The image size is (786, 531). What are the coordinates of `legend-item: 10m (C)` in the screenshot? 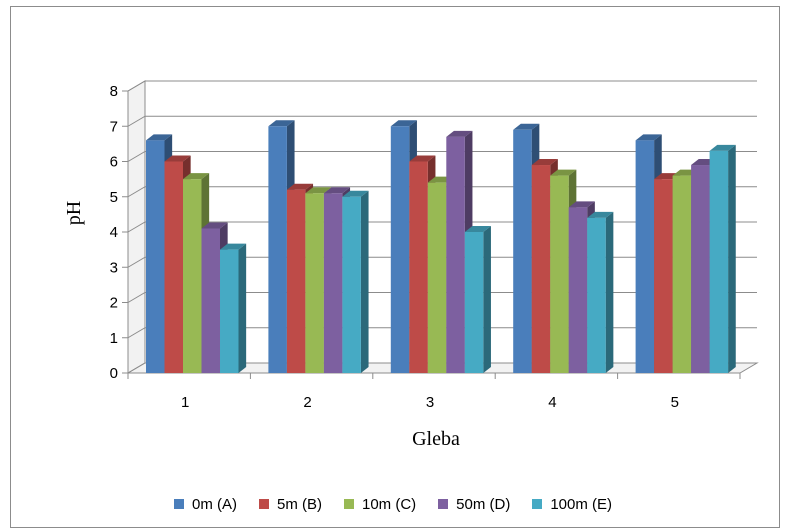 It's located at (380, 504).